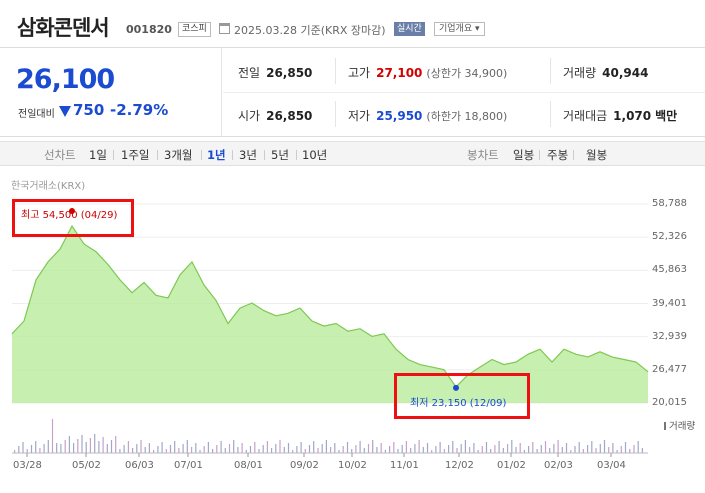 This screenshot has width=705, height=493. Describe the element at coordinates (86, 465) in the screenshot. I see `x-tick-label: 05/02` at that location.